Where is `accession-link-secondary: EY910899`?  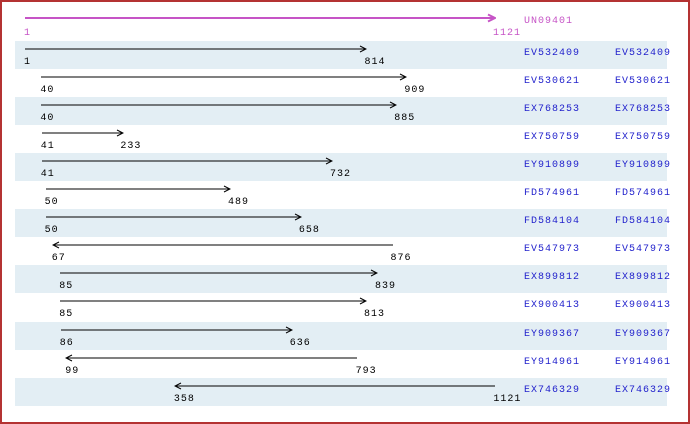
accession-link-secondary: EY910899 is located at coordinates (643, 165).